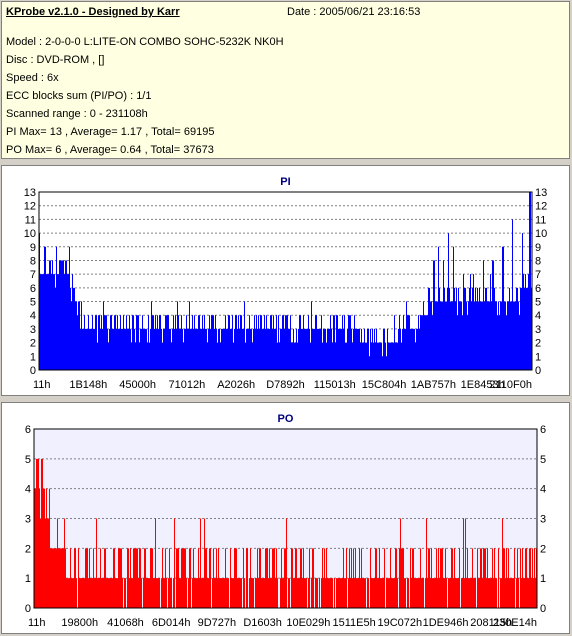  What do you see at coordinates (538, 261) in the screenshot?
I see `y-tick-label-right: 8` at bounding box center [538, 261].